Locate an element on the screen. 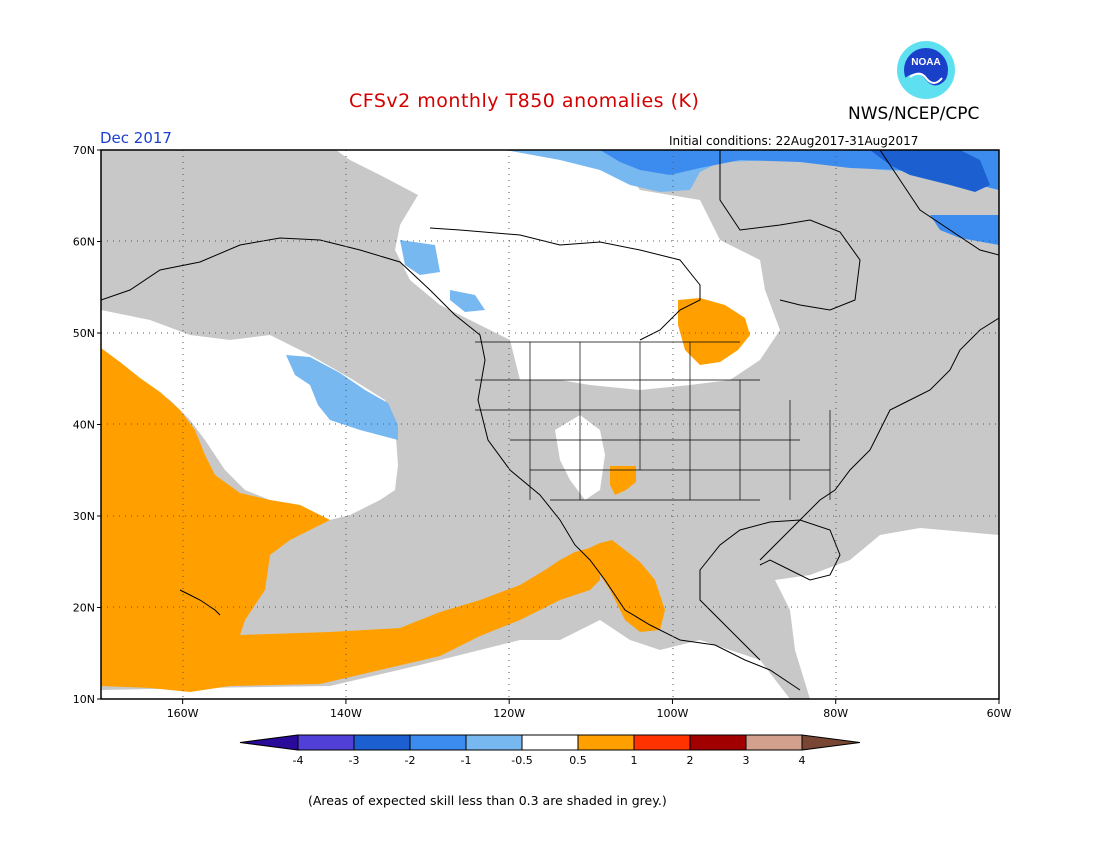 Image resolution: width=1100 pixels, height=850 pixels. neutral-region-caribbean is located at coordinates (887, 613).